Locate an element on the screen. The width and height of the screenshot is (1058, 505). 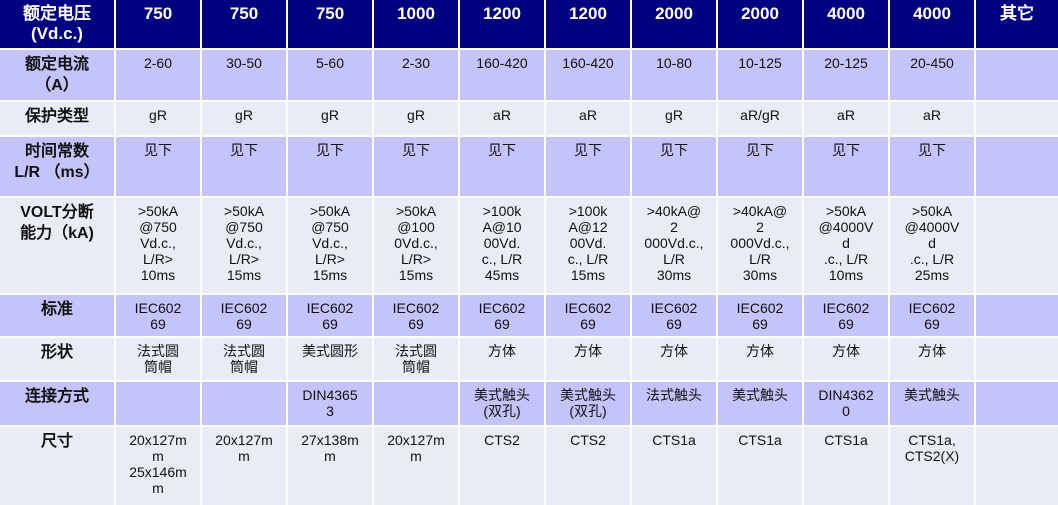
table-cell: DIN4362 0 is located at coordinates (846, 403).